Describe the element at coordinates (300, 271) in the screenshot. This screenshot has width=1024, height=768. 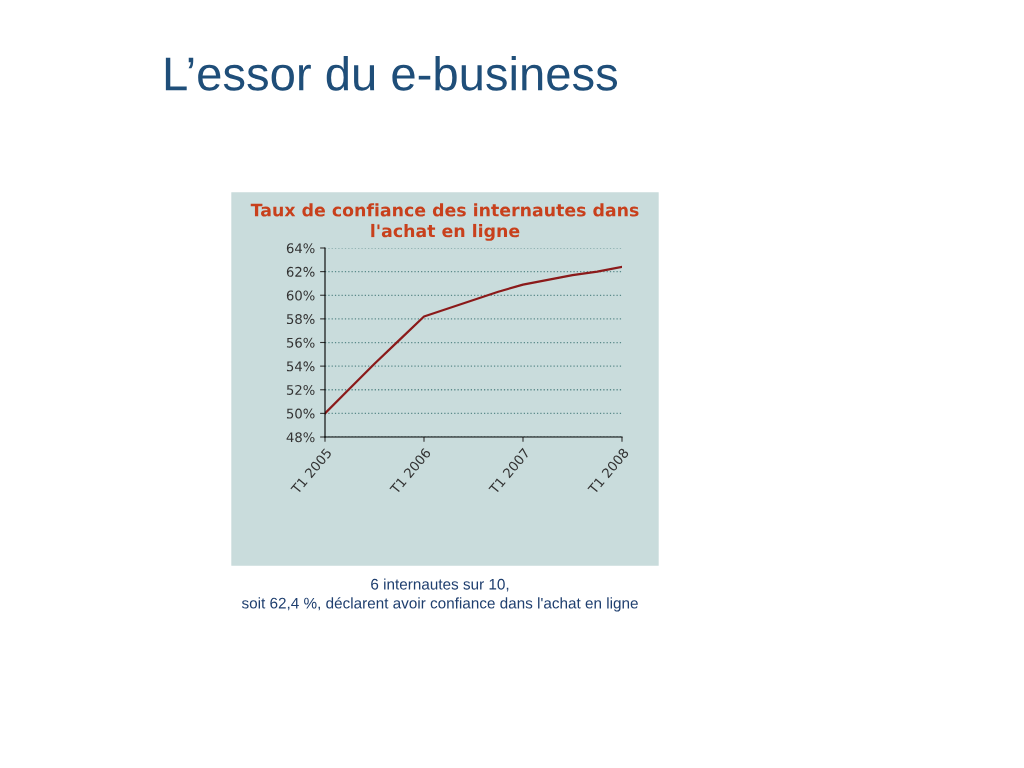
I see `y-tick-label: 62%` at that location.